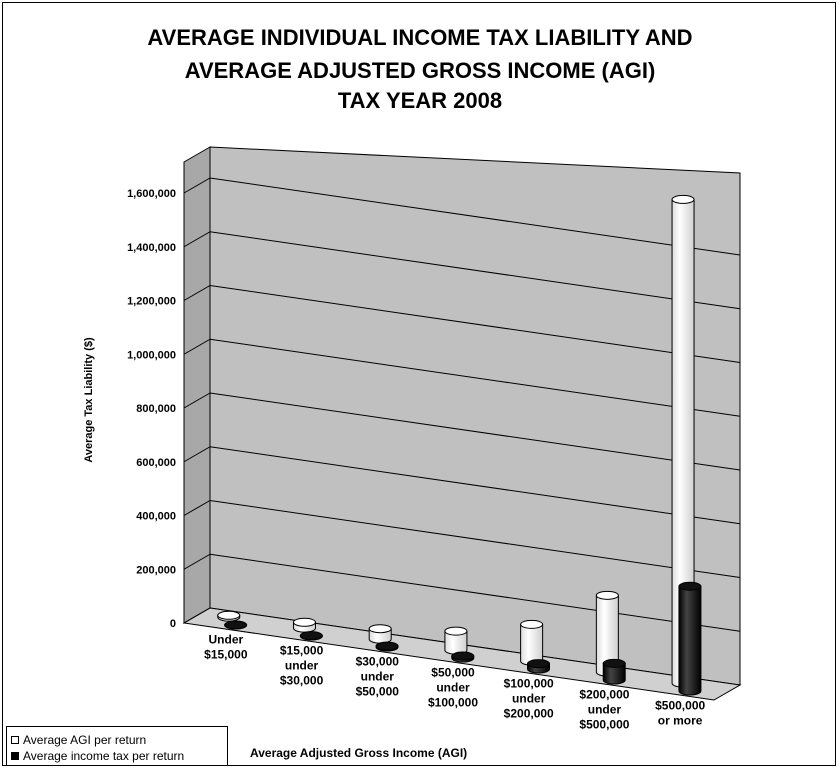 This screenshot has width=840, height=770. What do you see at coordinates (680, 720) in the screenshot?
I see `x-tick-line: or more` at bounding box center [680, 720].